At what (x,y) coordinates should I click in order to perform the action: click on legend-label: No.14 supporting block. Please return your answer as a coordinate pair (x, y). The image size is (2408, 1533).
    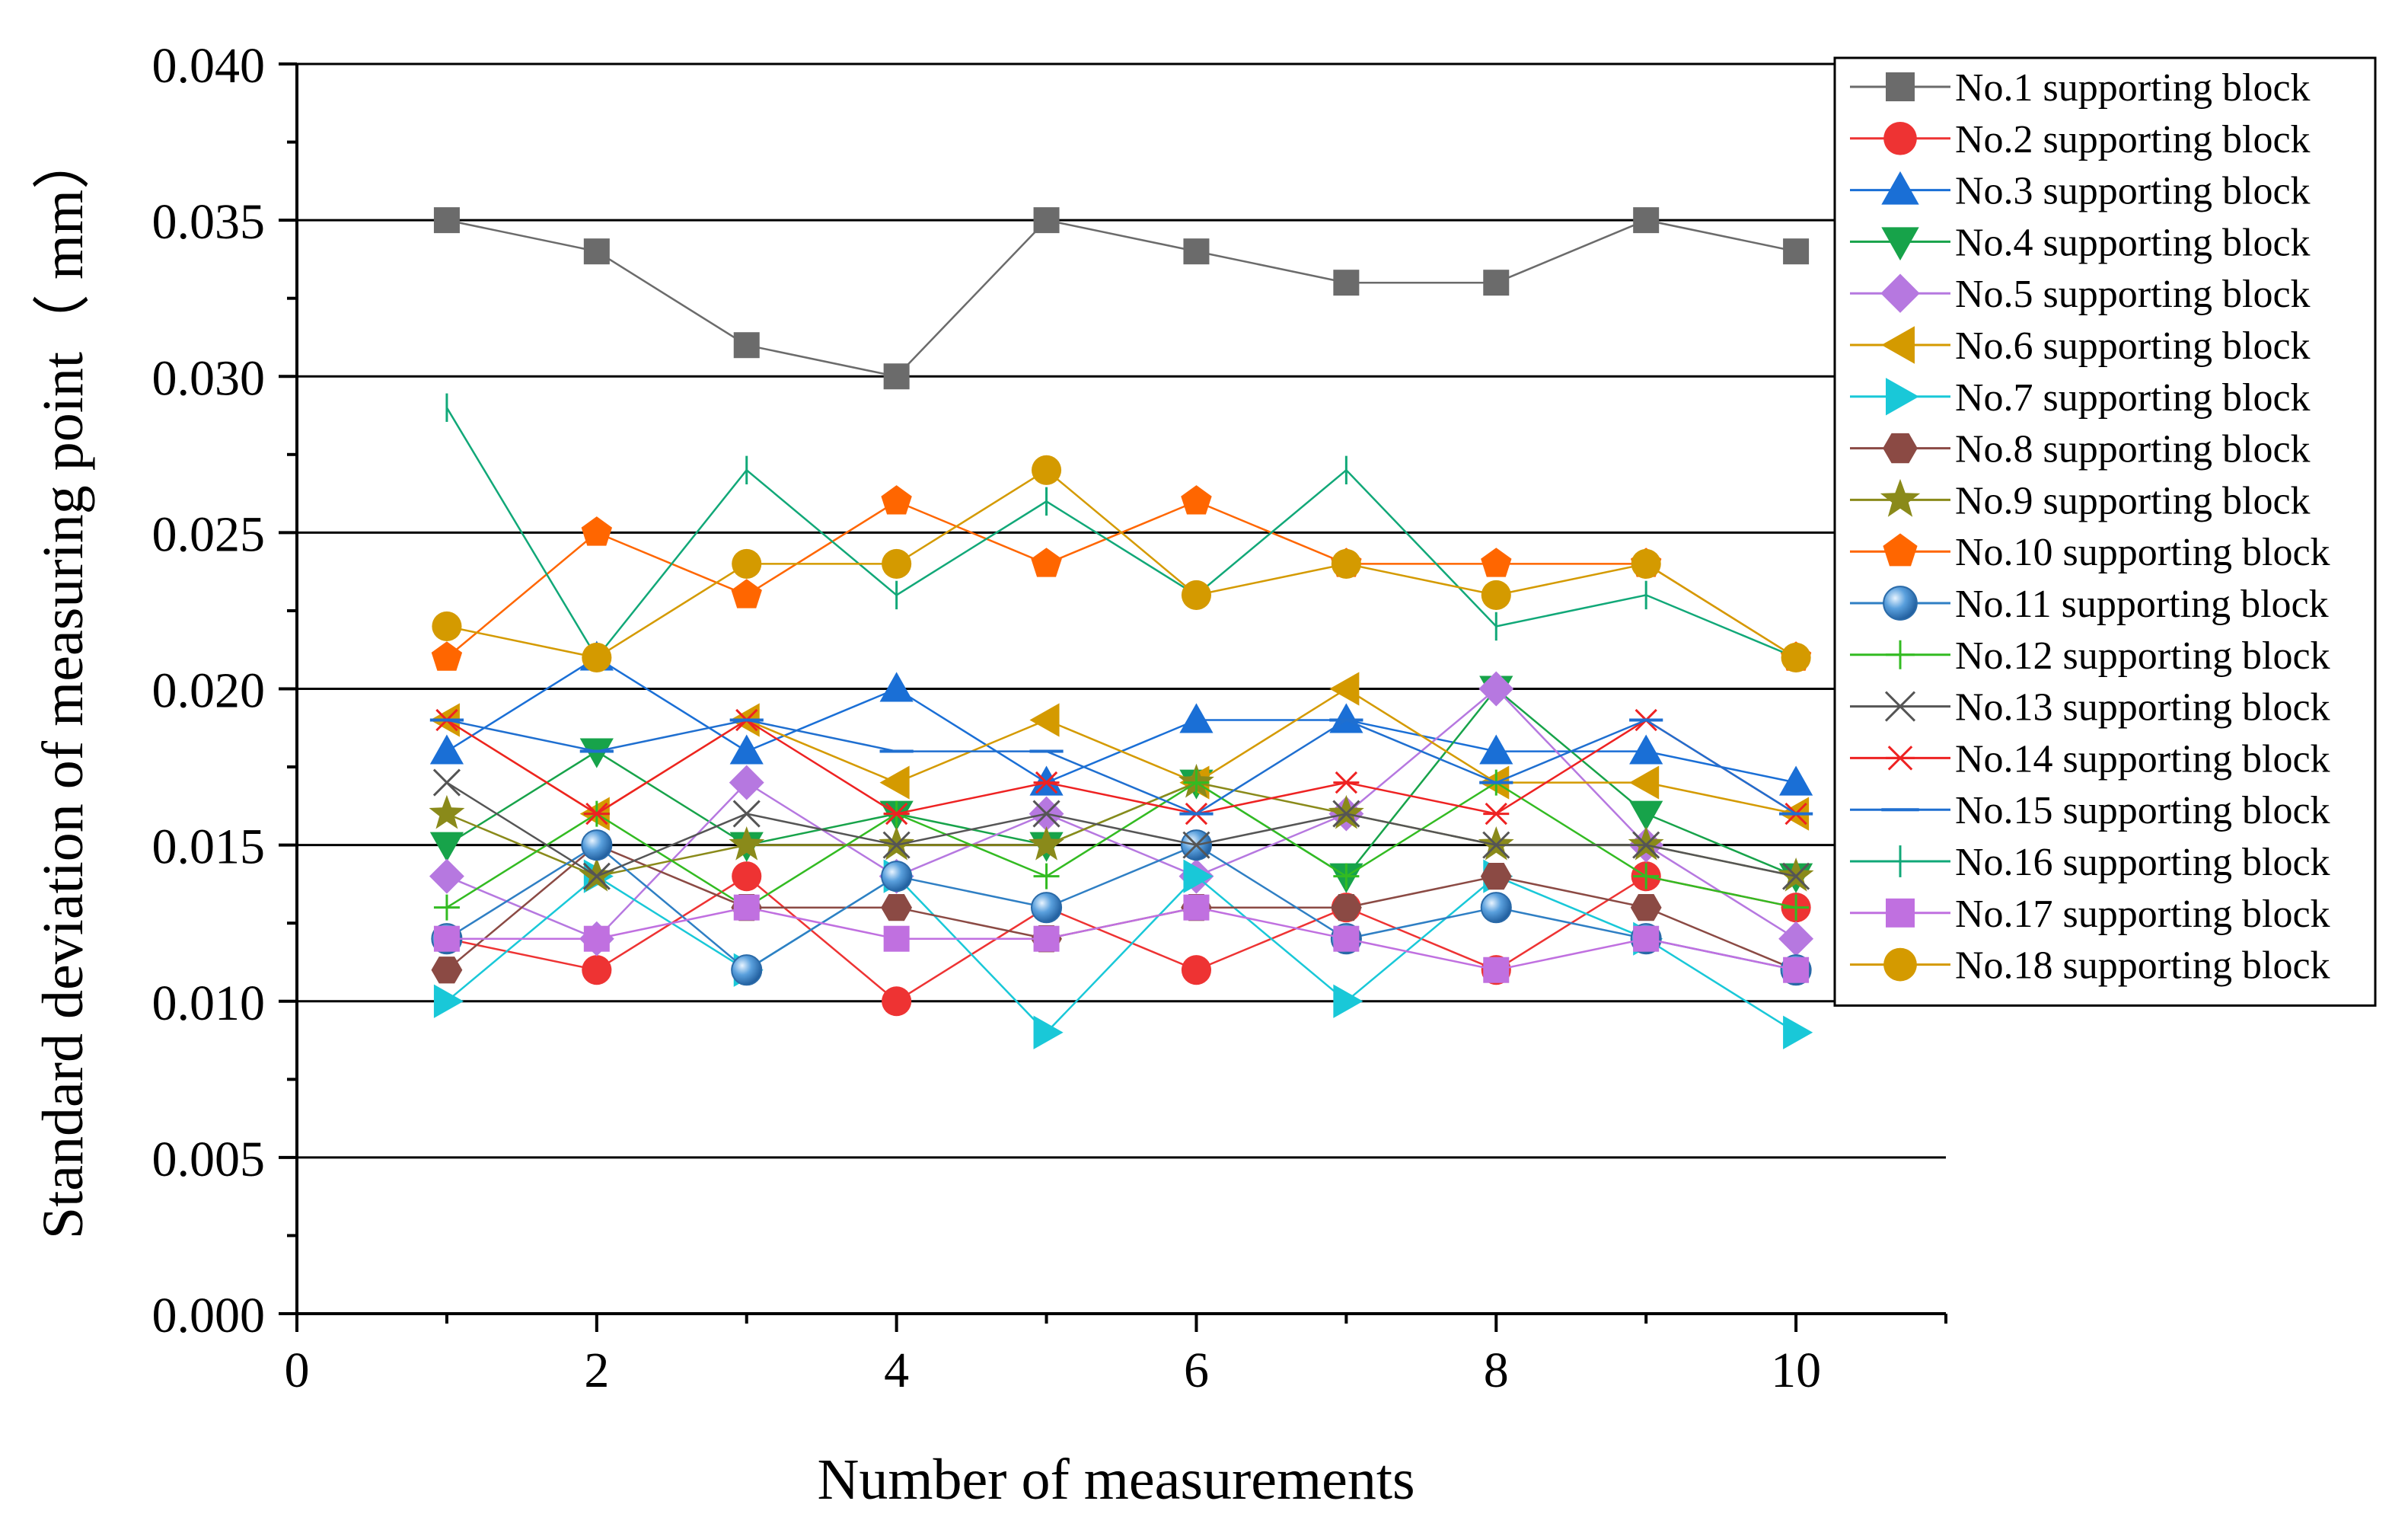
    Looking at the image, I should click on (2142, 759).